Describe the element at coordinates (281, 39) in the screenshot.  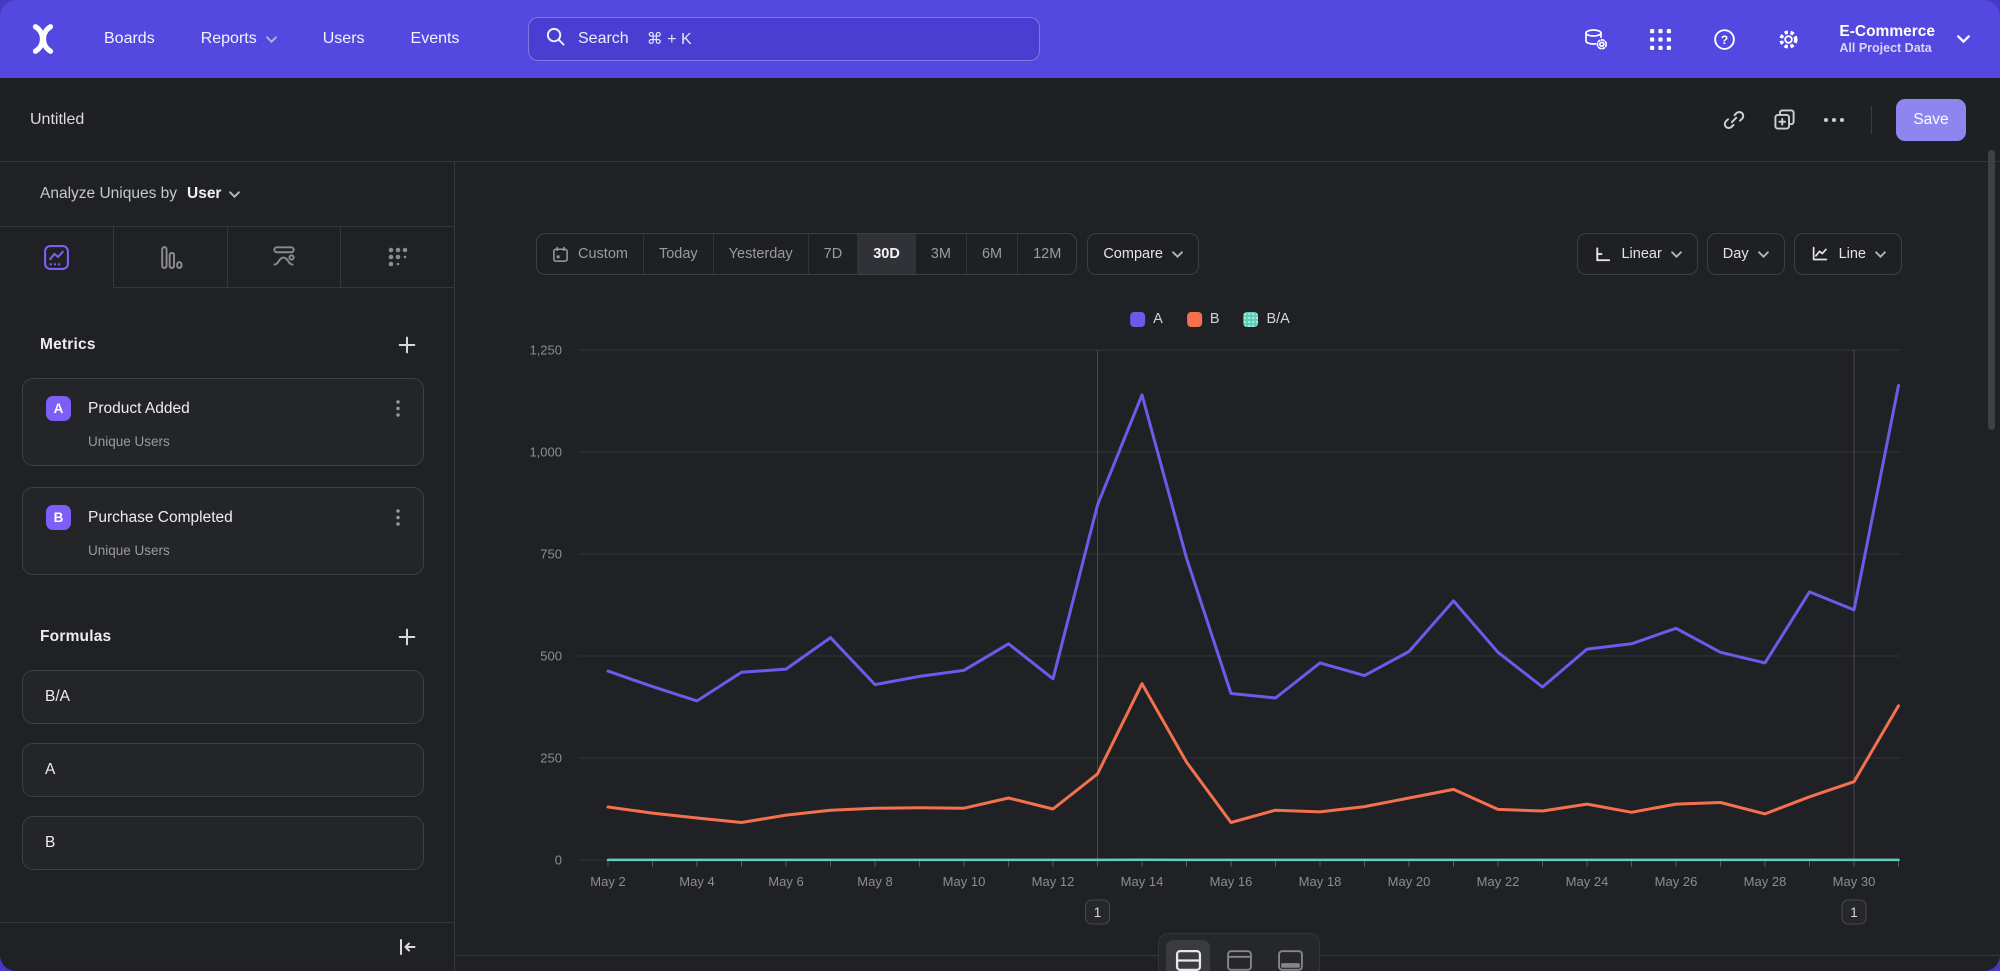
I see `nav-menu: Boards Reports Users Events` at that location.